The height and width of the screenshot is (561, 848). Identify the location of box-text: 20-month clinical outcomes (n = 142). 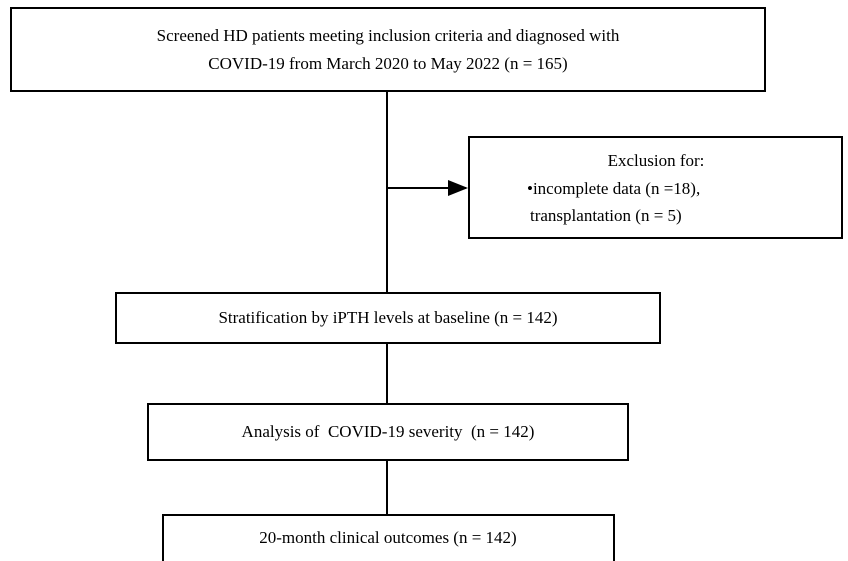
(387, 537).